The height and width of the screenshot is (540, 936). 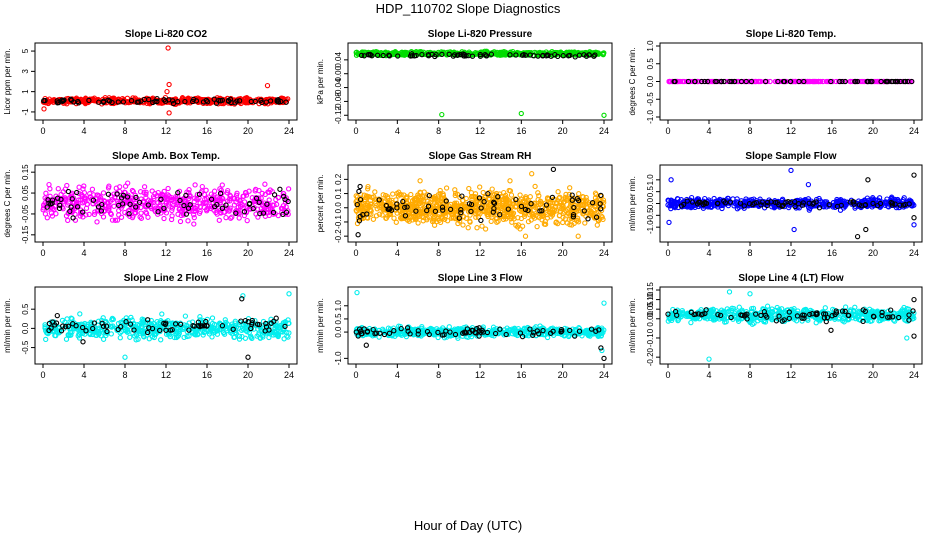 What do you see at coordinates (338, 222) in the screenshot?
I see `y-tick-label: -0.1` at bounding box center [338, 222].